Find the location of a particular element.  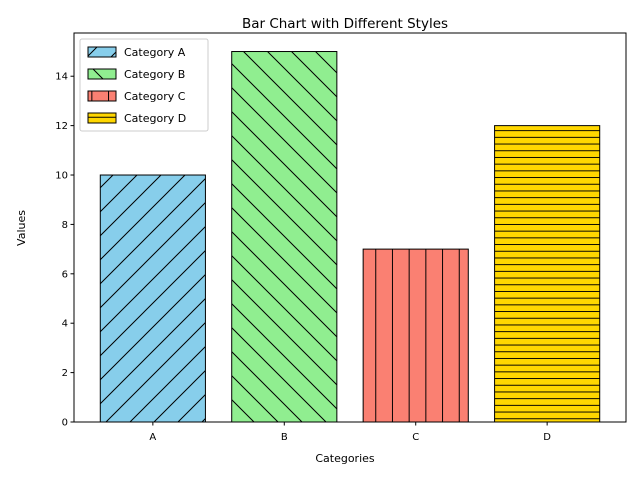

bar-d is located at coordinates (547, 274).